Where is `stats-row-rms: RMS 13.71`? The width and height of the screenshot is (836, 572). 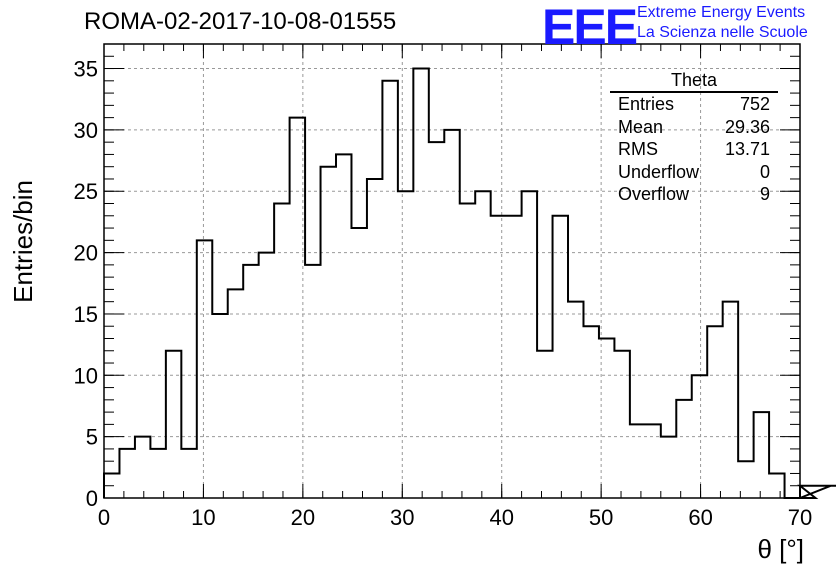
stats-row-rms: RMS 13.71 is located at coordinates (694, 149).